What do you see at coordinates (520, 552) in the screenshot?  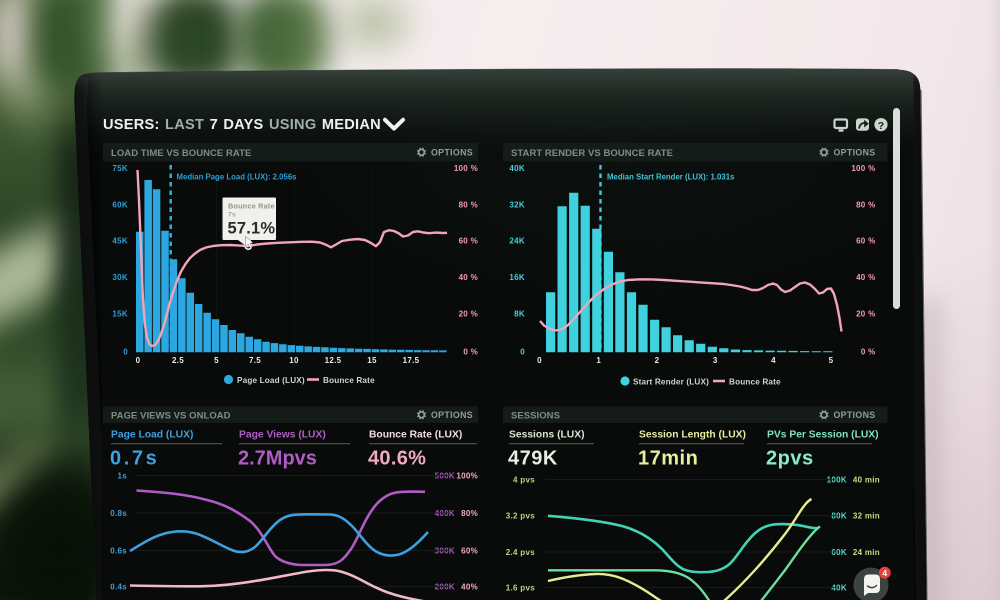 I see `svg-text: 2.4 pvs` at bounding box center [520, 552].